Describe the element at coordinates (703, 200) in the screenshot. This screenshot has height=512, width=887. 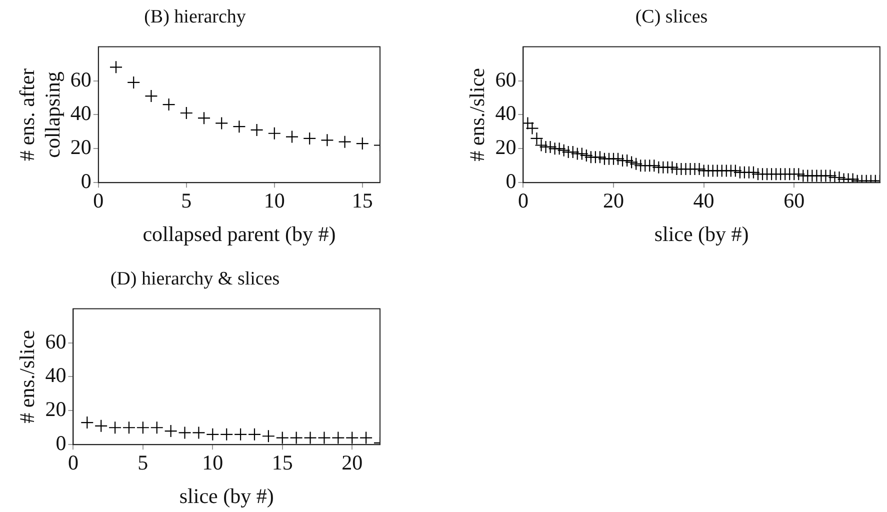
I see `x-tick-label: 40` at that location.